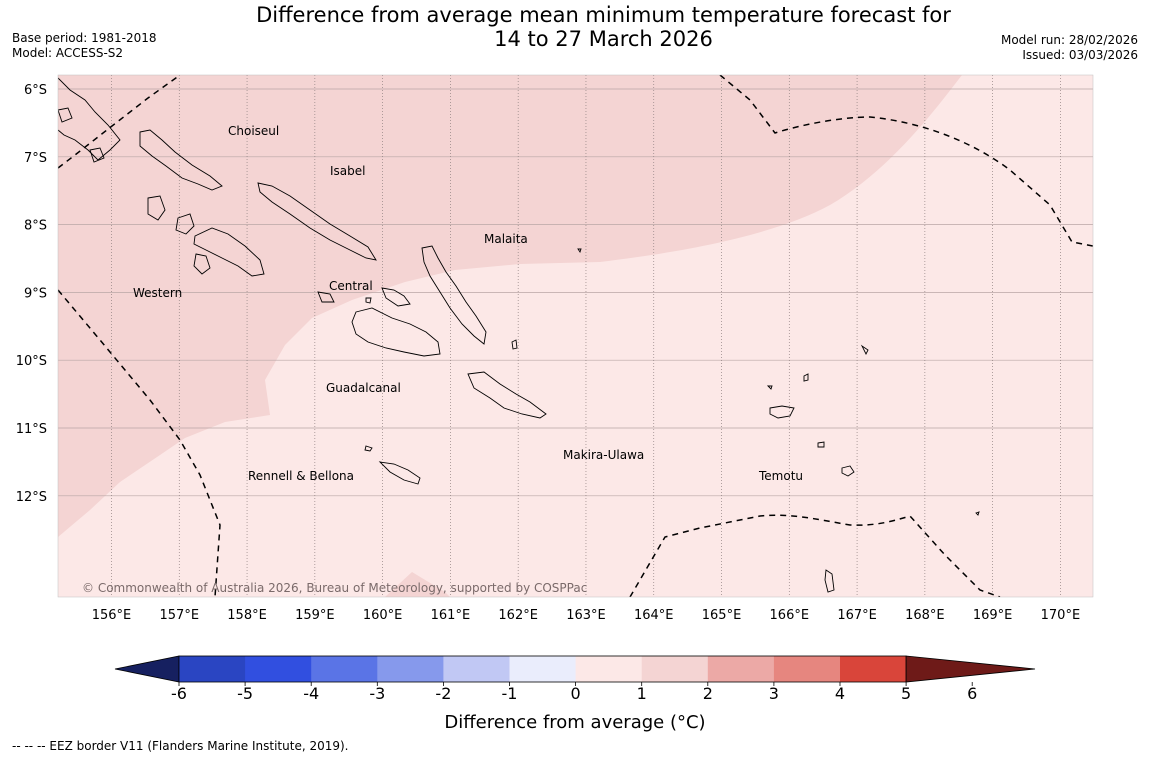 This screenshot has width=1150, height=758. I want to click on colorbar-tick-label: 2, so click(708, 693).